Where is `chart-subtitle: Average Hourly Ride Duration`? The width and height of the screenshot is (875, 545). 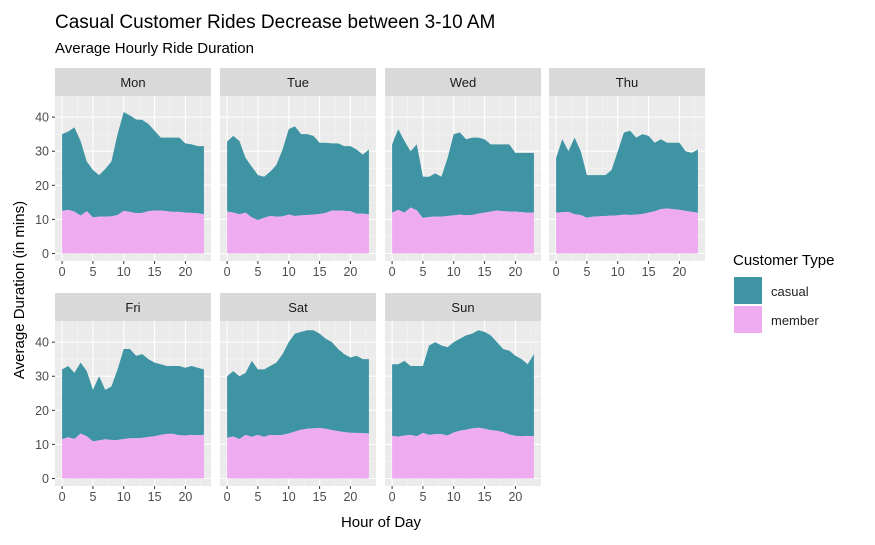 chart-subtitle: Average Hourly Ride Duration is located at coordinates (154, 48).